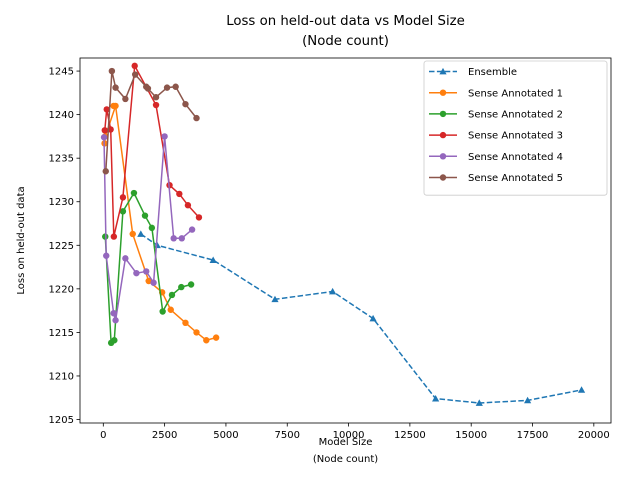  What do you see at coordinates (345, 41) in the screenshot?
I see `chart-title-line-2: (Node count)` at bounding box center [345, 41].